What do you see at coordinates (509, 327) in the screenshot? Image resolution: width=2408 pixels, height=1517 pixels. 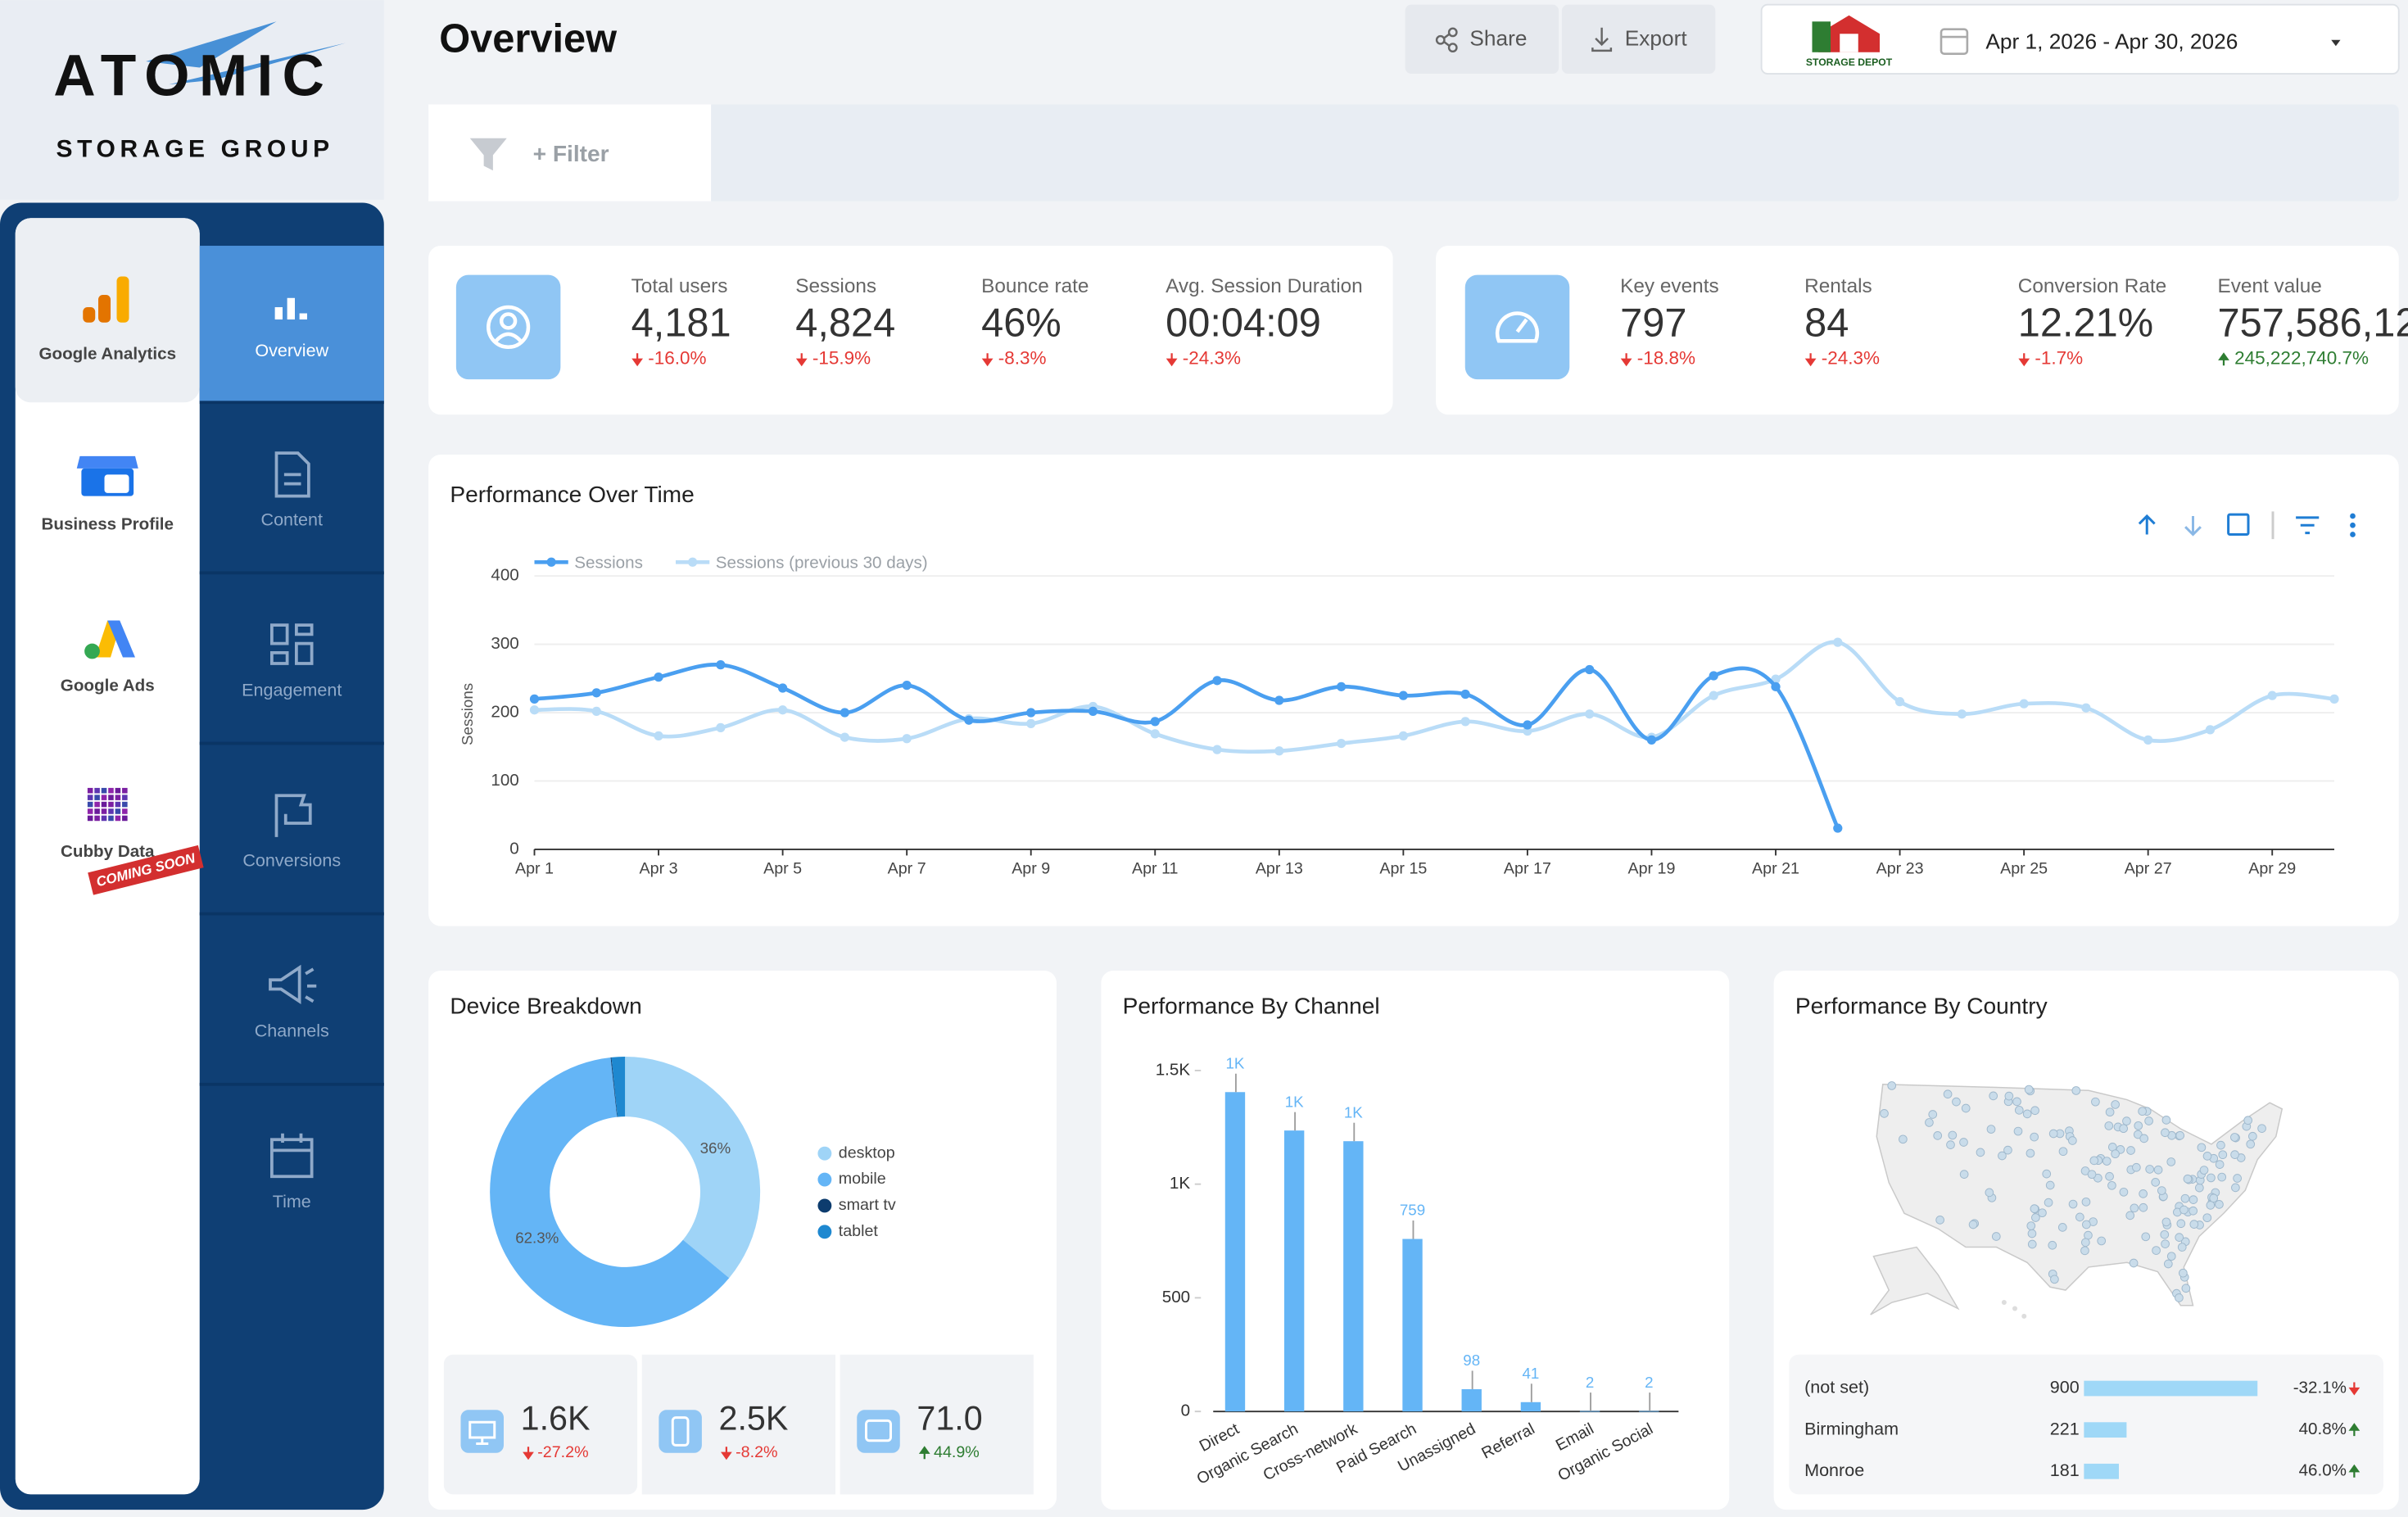 I see `user-icon` at bounding box center [509, 327].